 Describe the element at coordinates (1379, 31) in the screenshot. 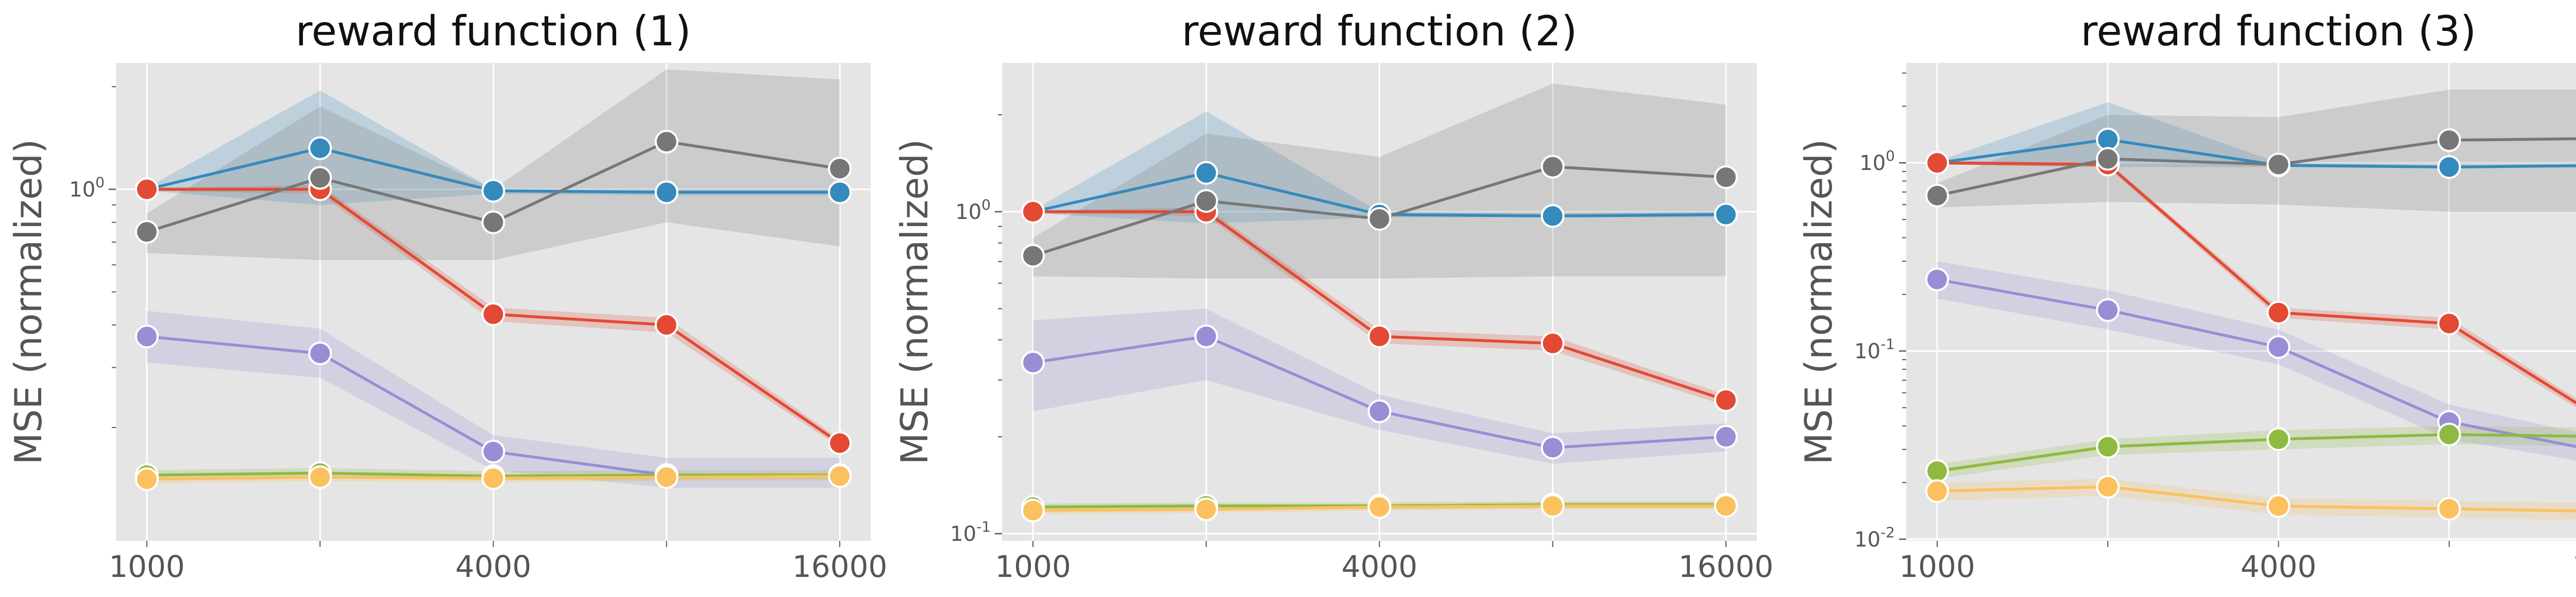

I see `chart-title: reward function (2)` at that location.